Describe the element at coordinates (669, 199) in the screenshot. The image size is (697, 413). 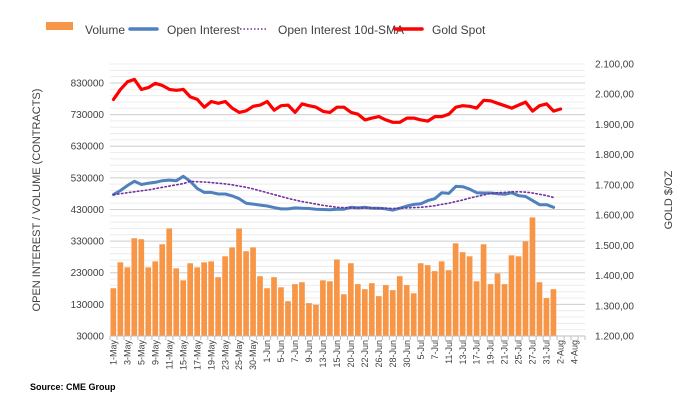
I see `y-axis-right-title: GOLD $/OZ` at that location.